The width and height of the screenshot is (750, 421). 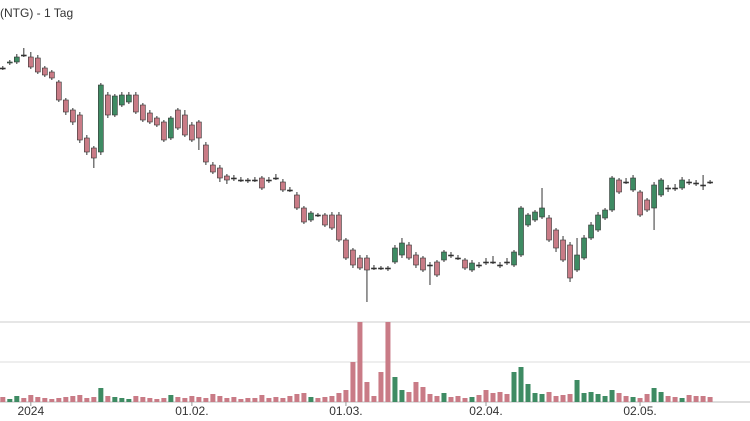 What do you see at coordinates (345, 411) in the screenshot?
I see `x-tick-label: 01.03.` at bounding box center [345, 411].